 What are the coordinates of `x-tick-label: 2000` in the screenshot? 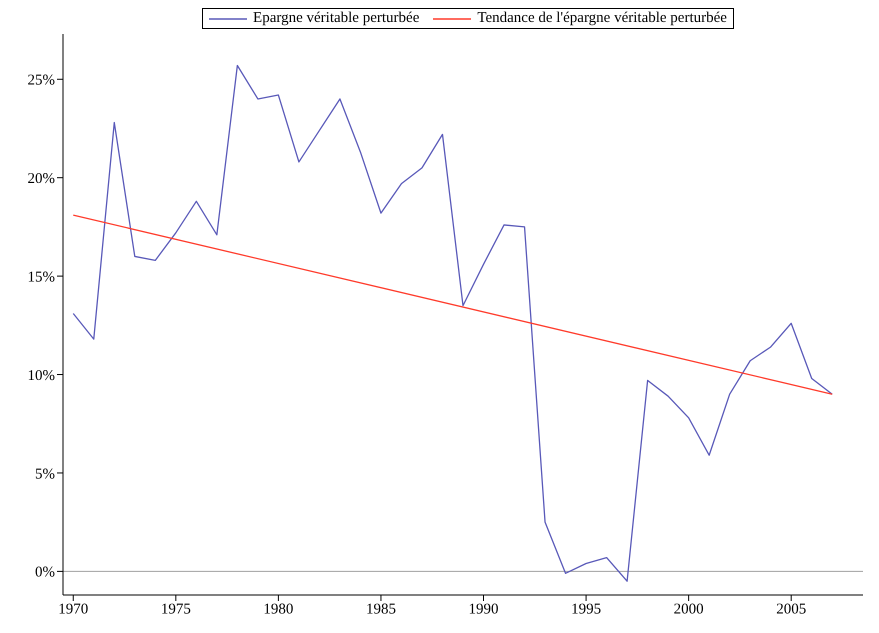 It's located at (689, 610).